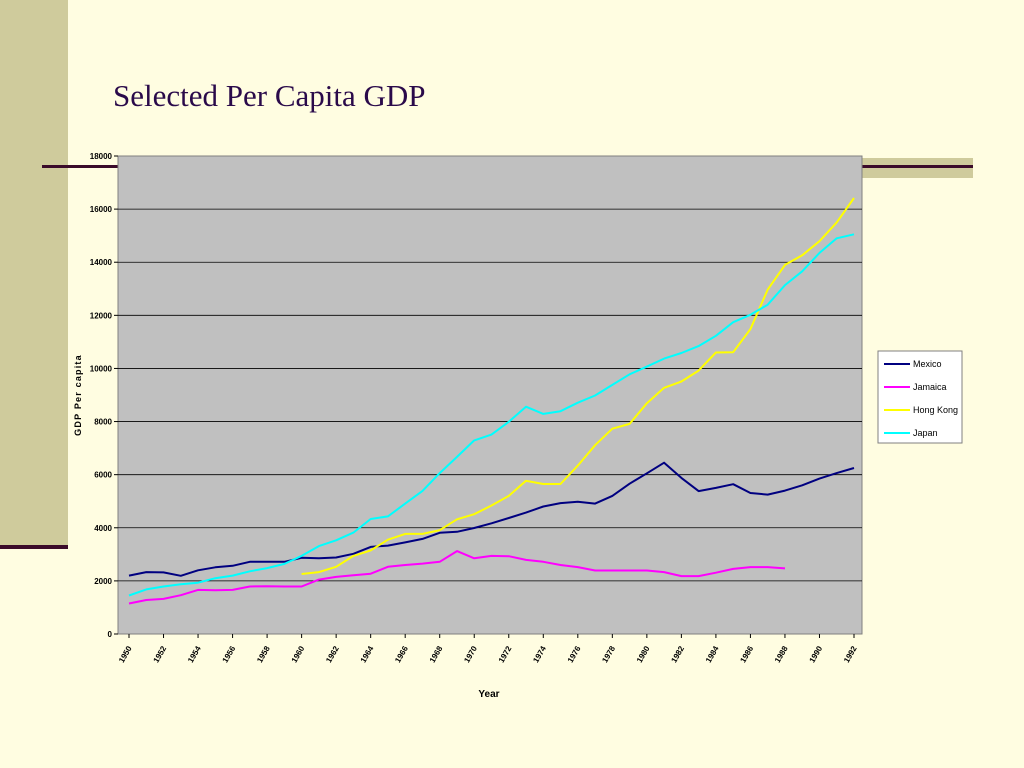 The image size is (1024, 768). I want to click on decorative-title-rule-right, so click(917, 166).